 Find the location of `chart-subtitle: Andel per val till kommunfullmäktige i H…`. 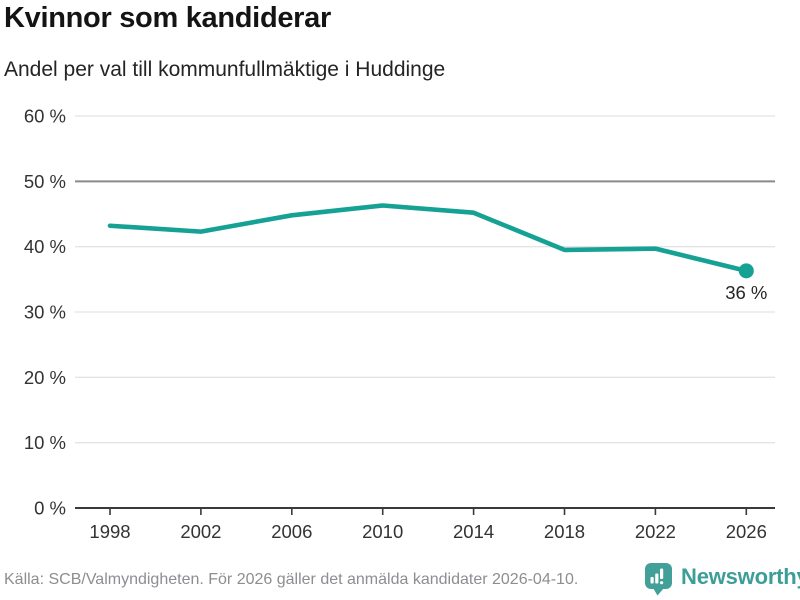

chart-subtitle: Andel per val till kommunfullmäktige i H… is located at coordinates (225, 69).